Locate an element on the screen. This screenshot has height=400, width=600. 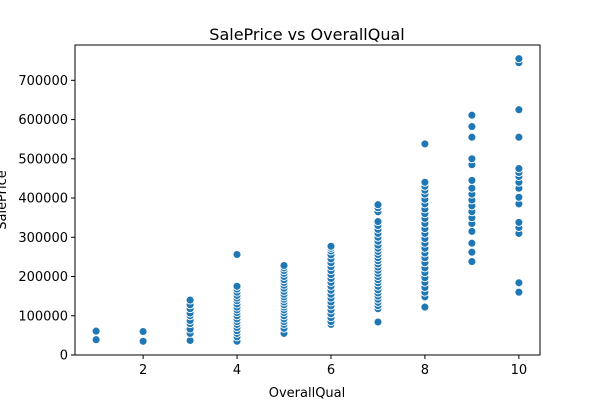
y-tick-label: 0 is located at coordinates (64, 356).